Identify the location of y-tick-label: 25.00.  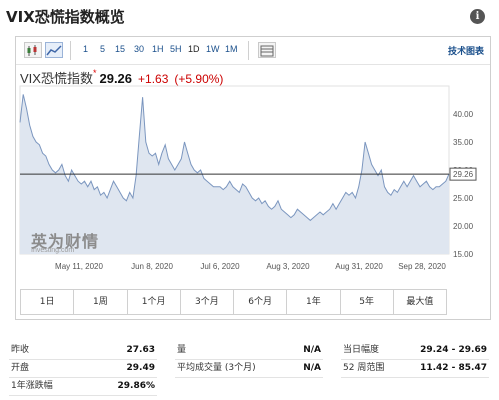
(463, 198).